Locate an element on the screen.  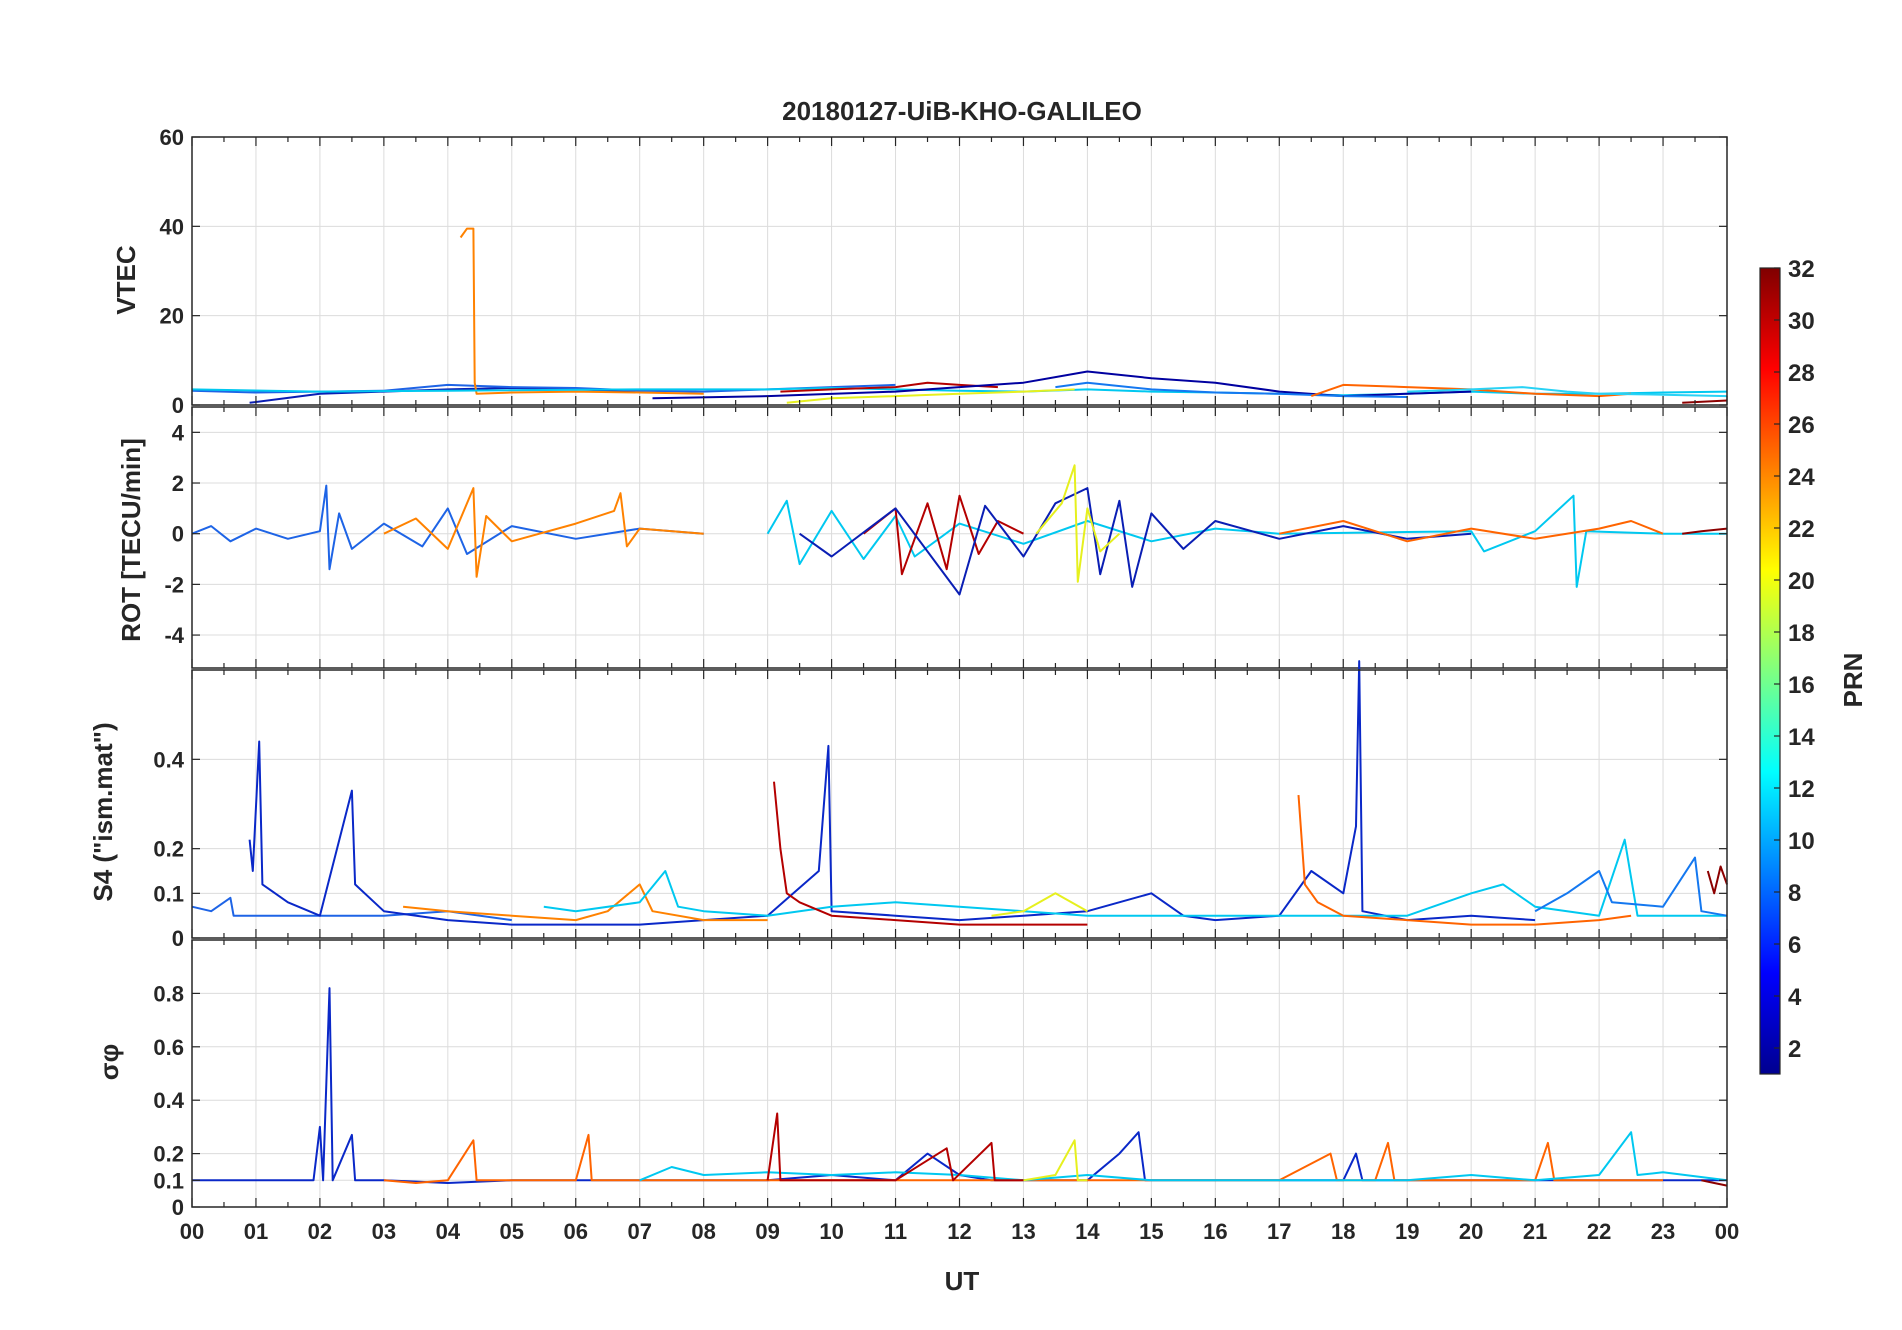
y-tick-label: 40 is located at coordinates (172, 226).